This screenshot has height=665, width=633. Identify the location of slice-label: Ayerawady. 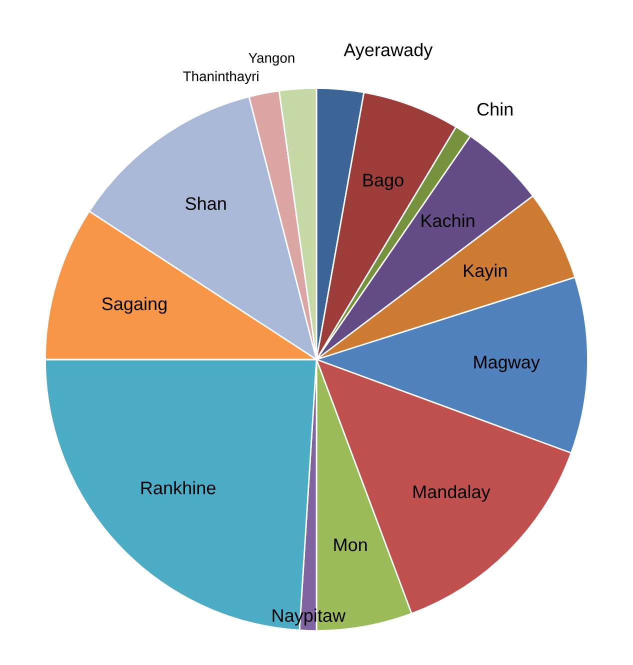
(388, 51).